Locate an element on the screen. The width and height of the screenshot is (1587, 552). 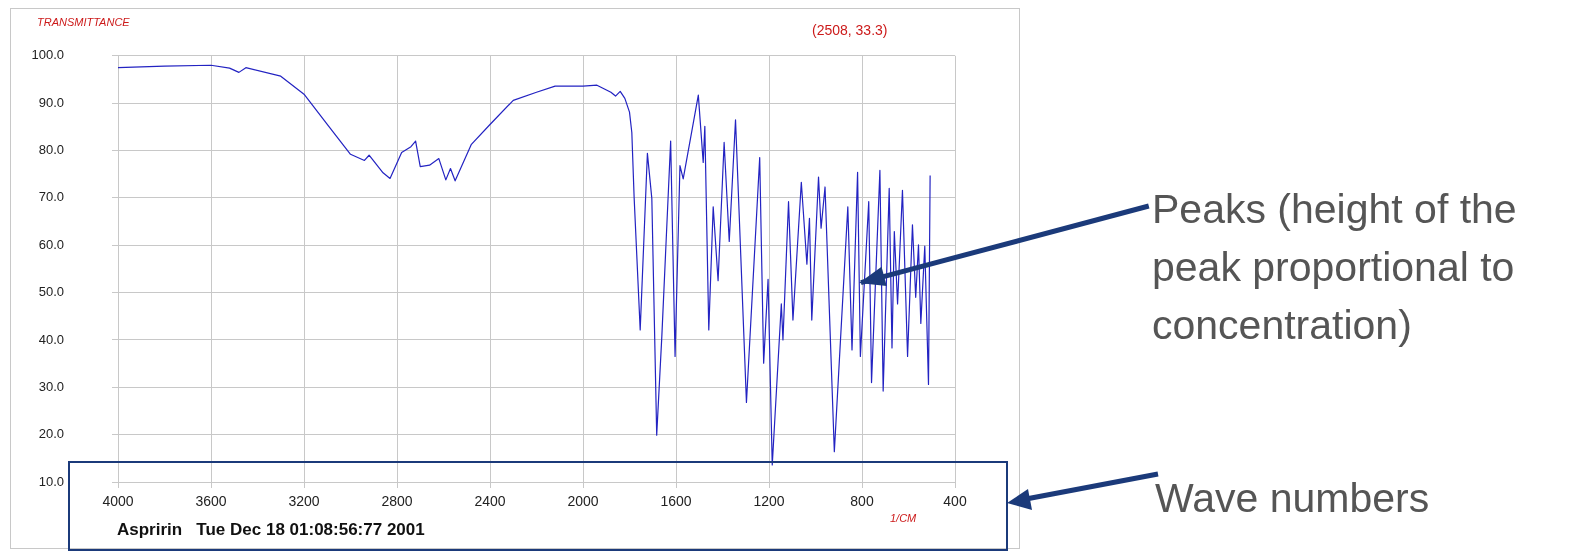
y-tick-label: 70.0 is located at coordinates (51, 197).